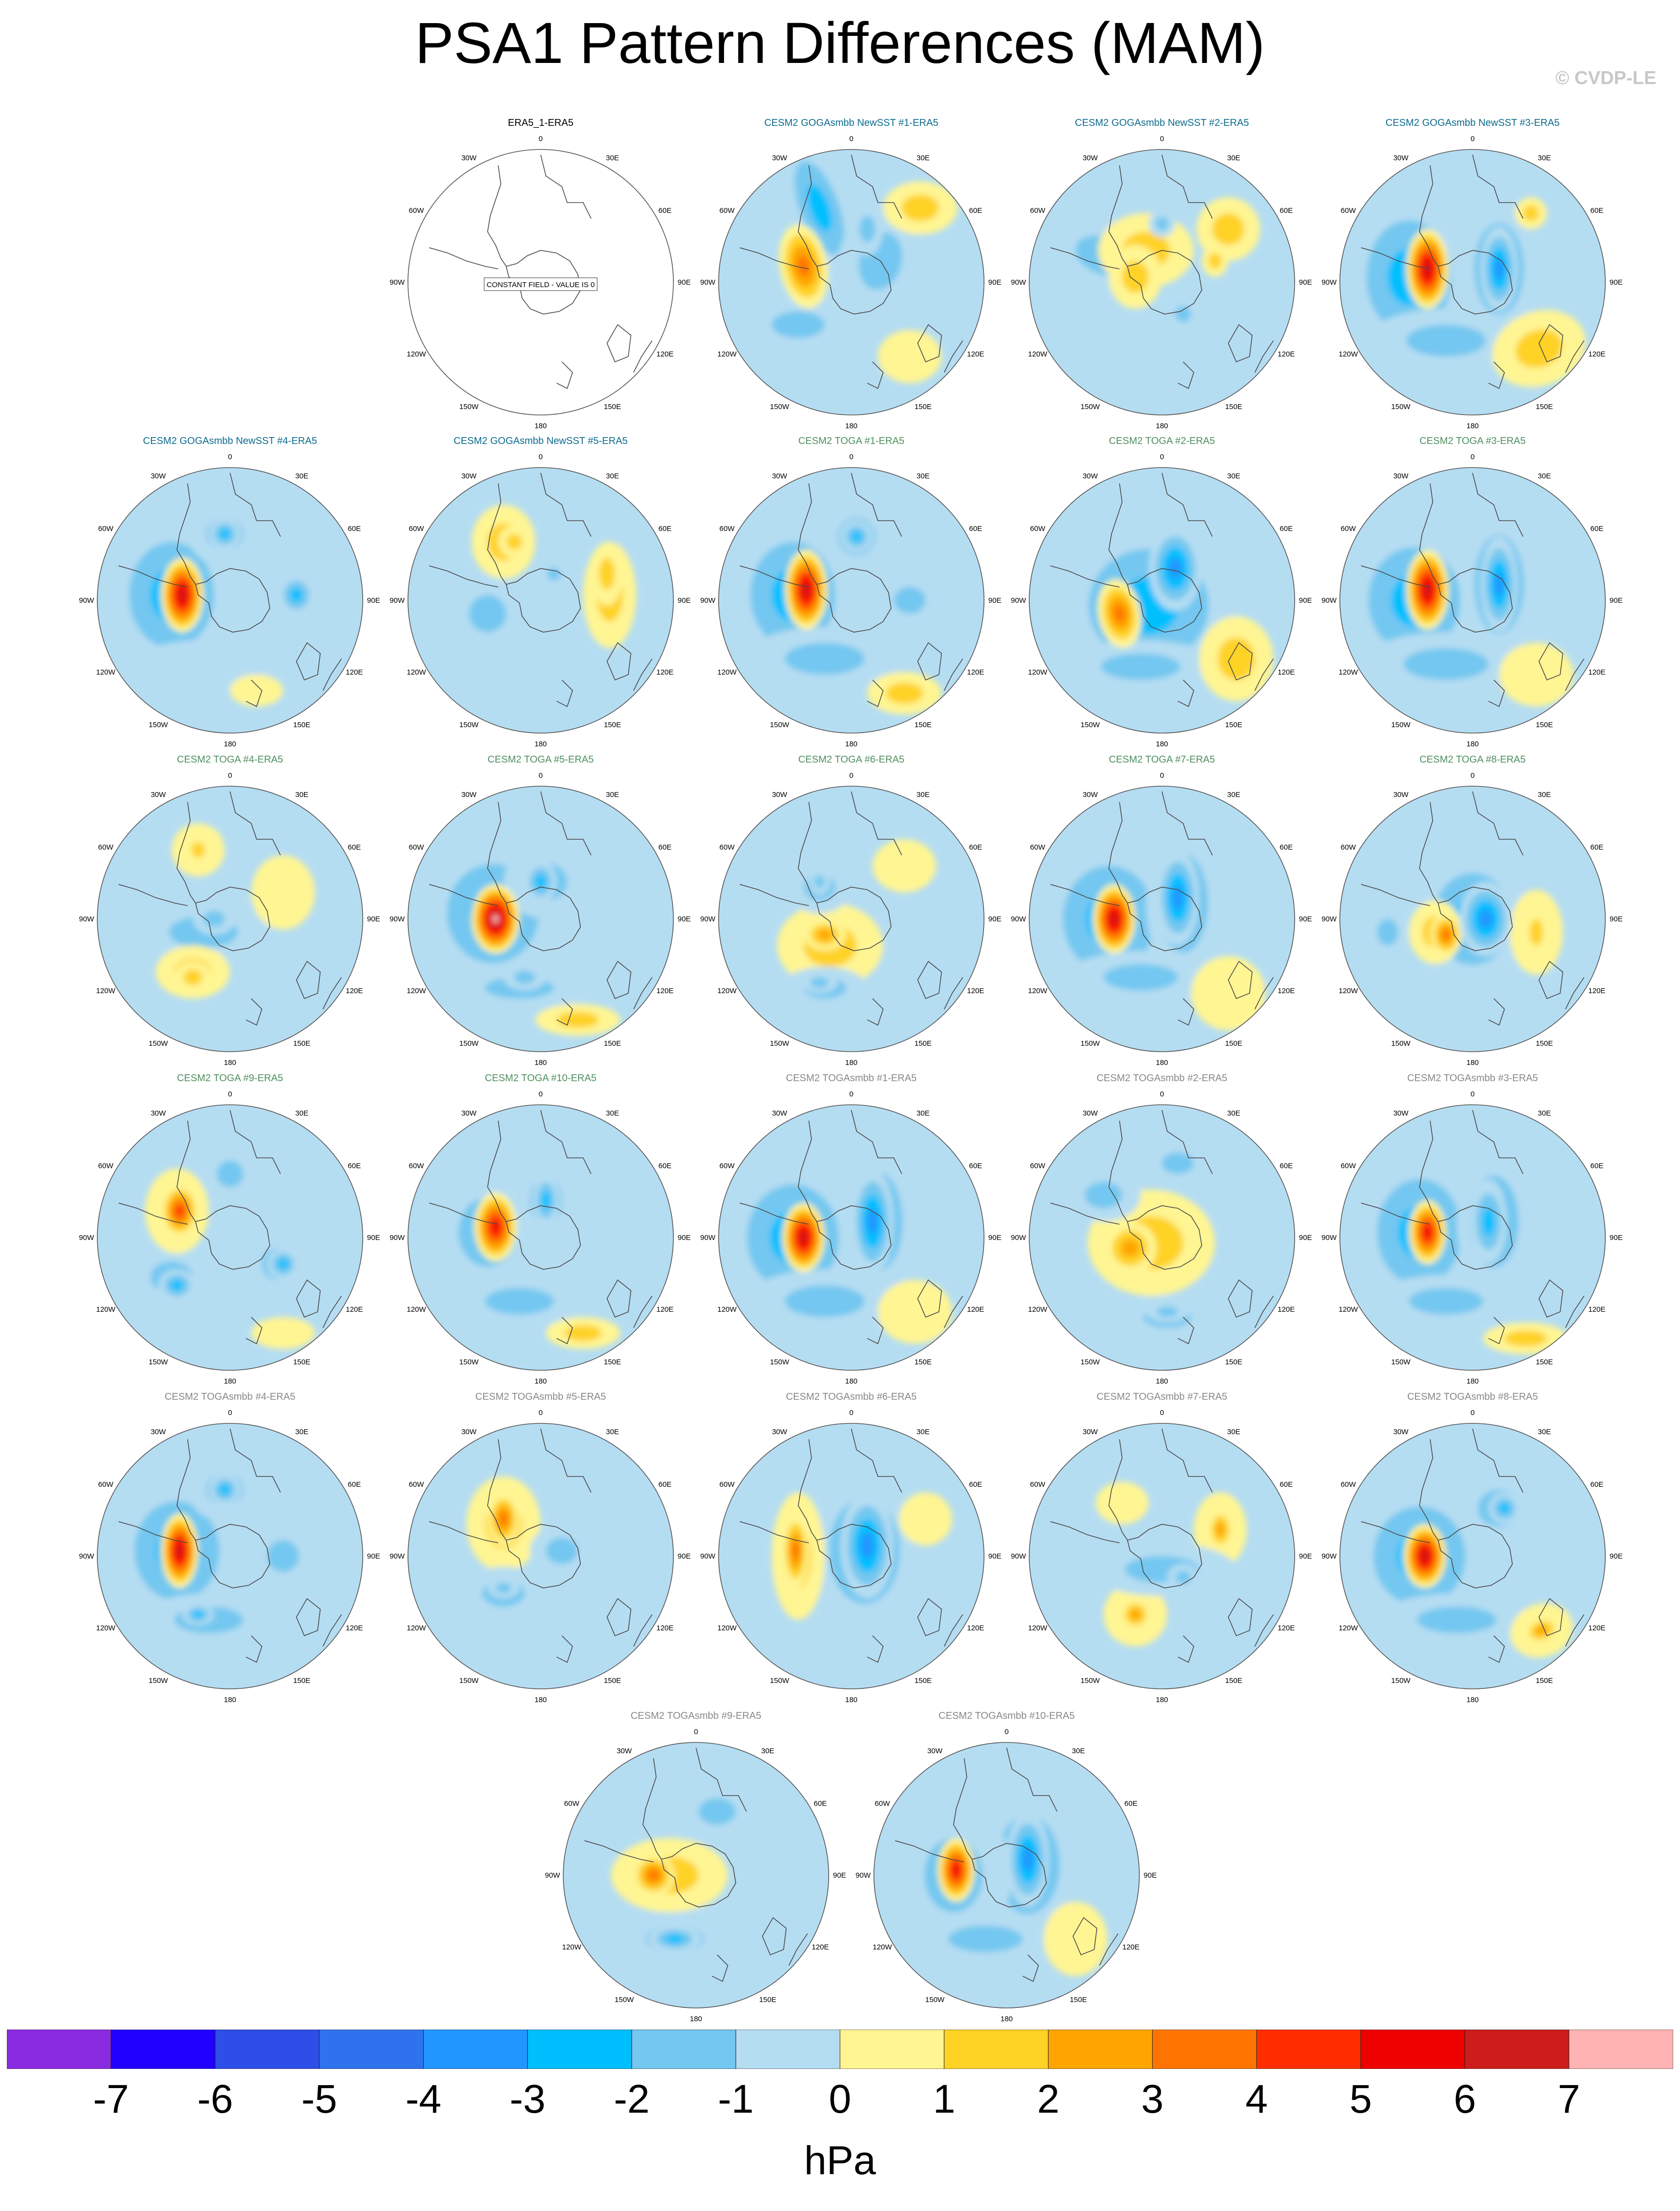  Describe the element at coordinates (975, 1628) in the screenshot. I see `longitude-label: 120E` at that location.